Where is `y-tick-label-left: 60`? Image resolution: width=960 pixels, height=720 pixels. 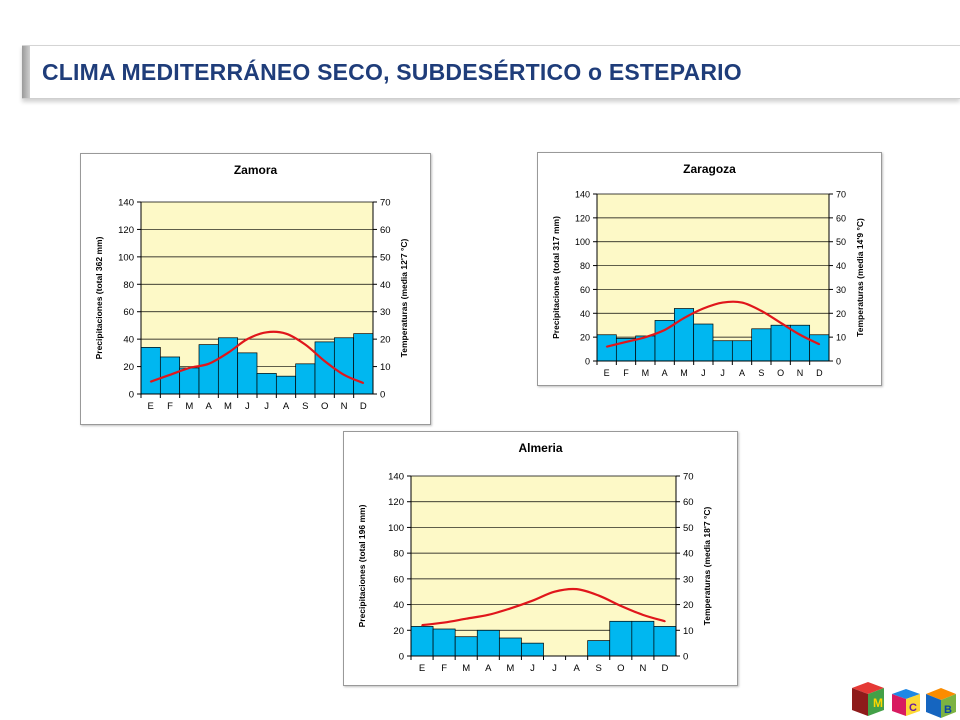
y-tick-label-left: 60 is located at coordinates (398, 579).